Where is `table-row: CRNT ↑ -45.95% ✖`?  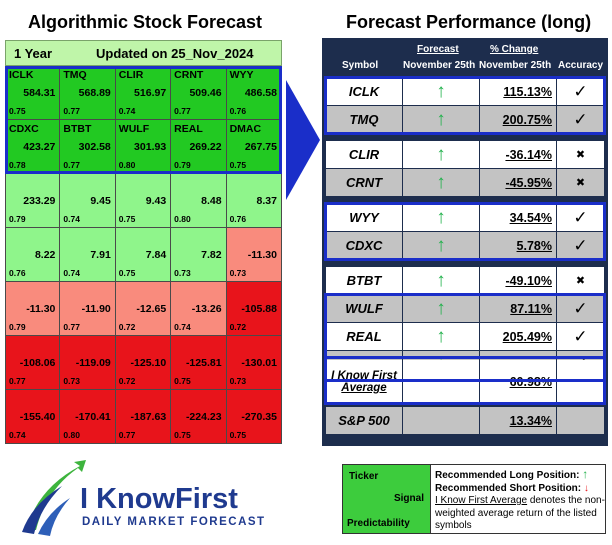
table-row: CRNT ↑ -45.95% ✖ is located at coordinates (465, 183).